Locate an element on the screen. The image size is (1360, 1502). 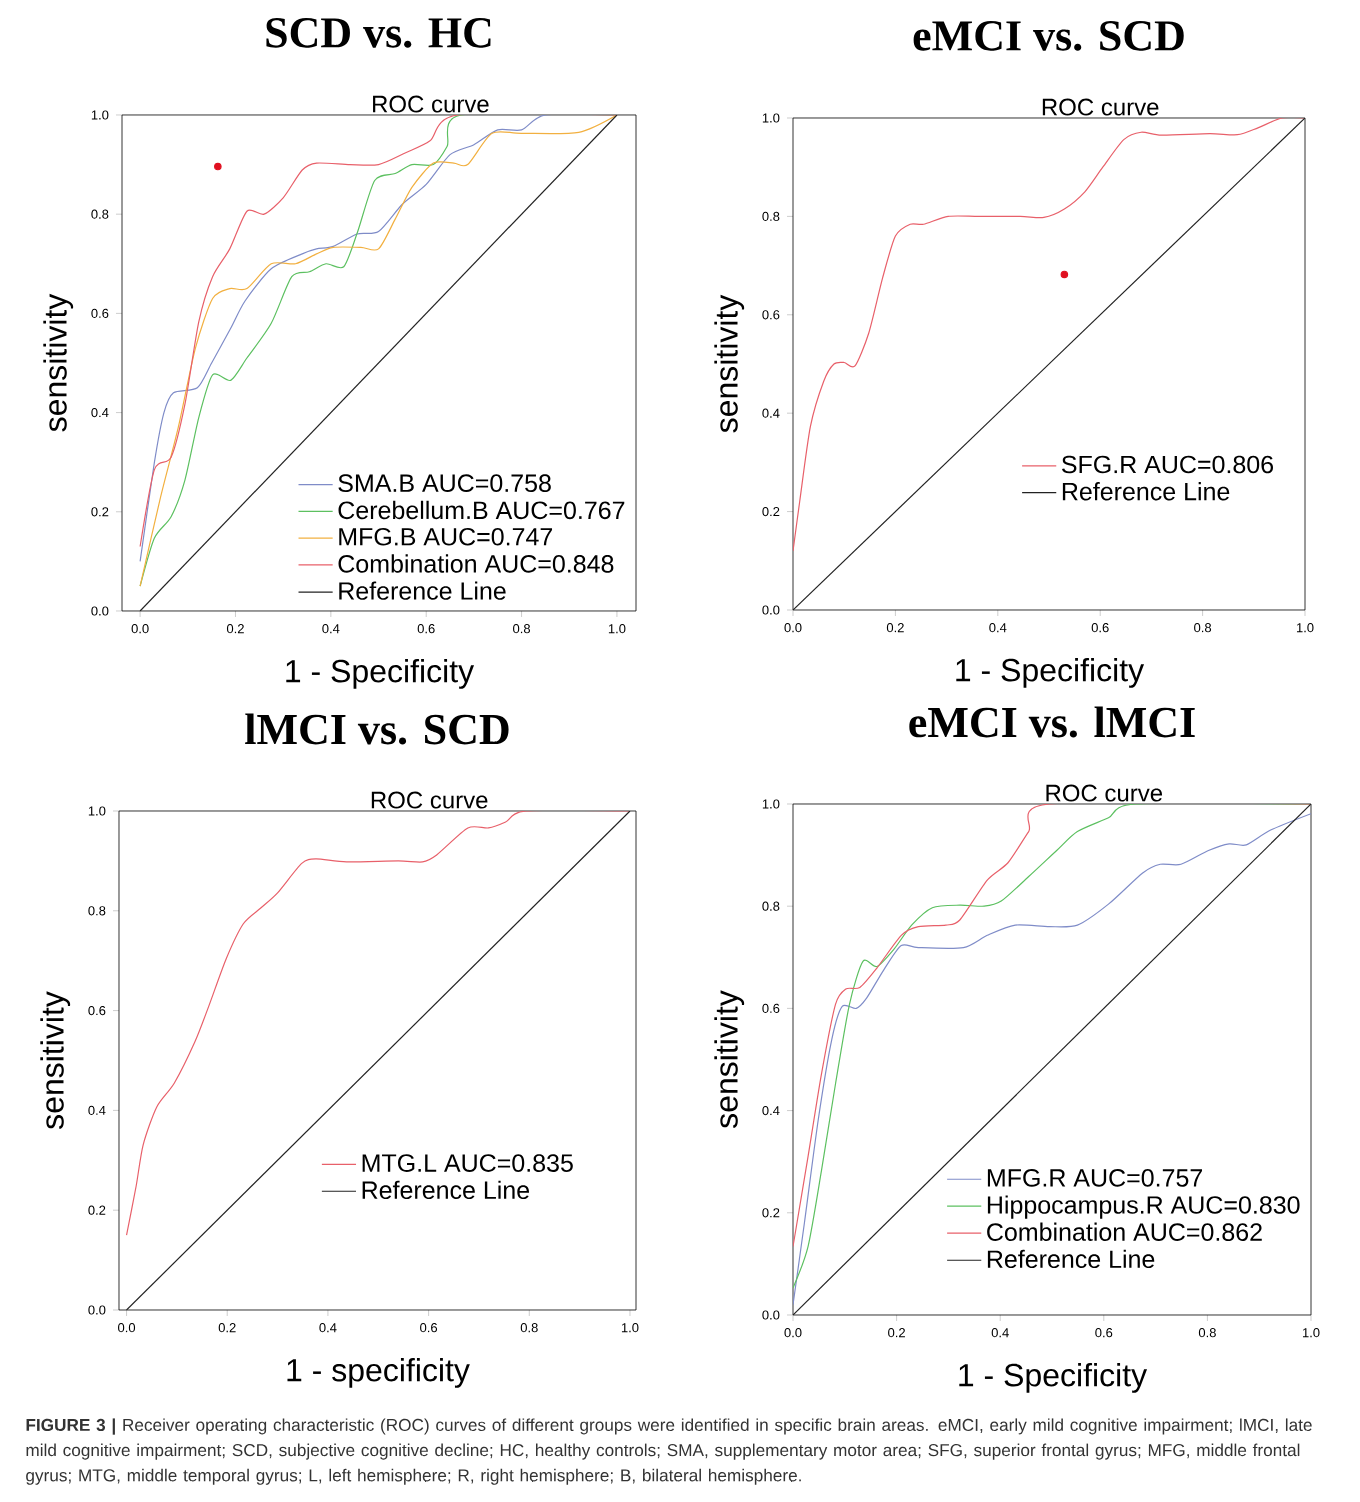
legend-label: MTG.L AUC=0.835 is located at coordinates (467, 1163).